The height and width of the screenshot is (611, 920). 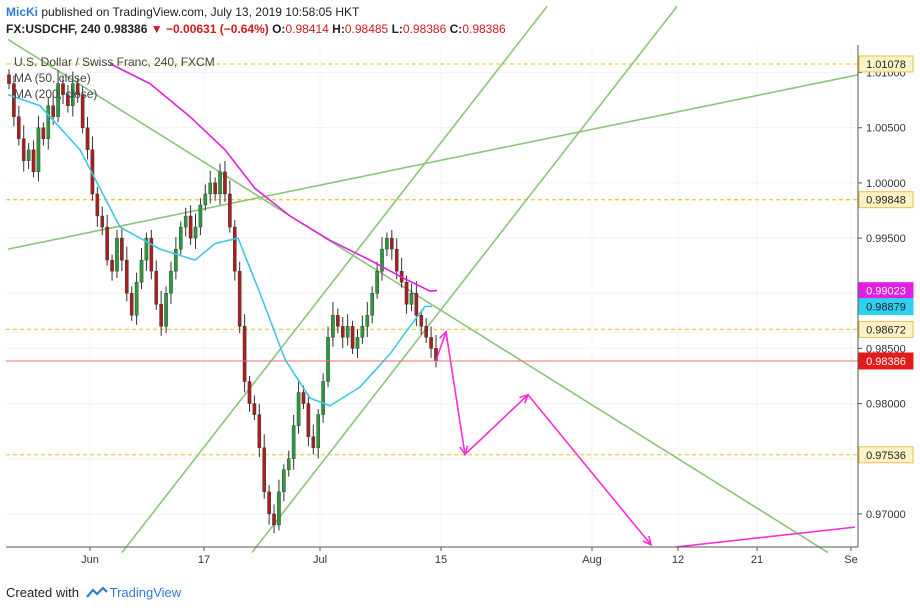 I want to click on legend-ma50: MA (50, close), so click(x=52, y=78).